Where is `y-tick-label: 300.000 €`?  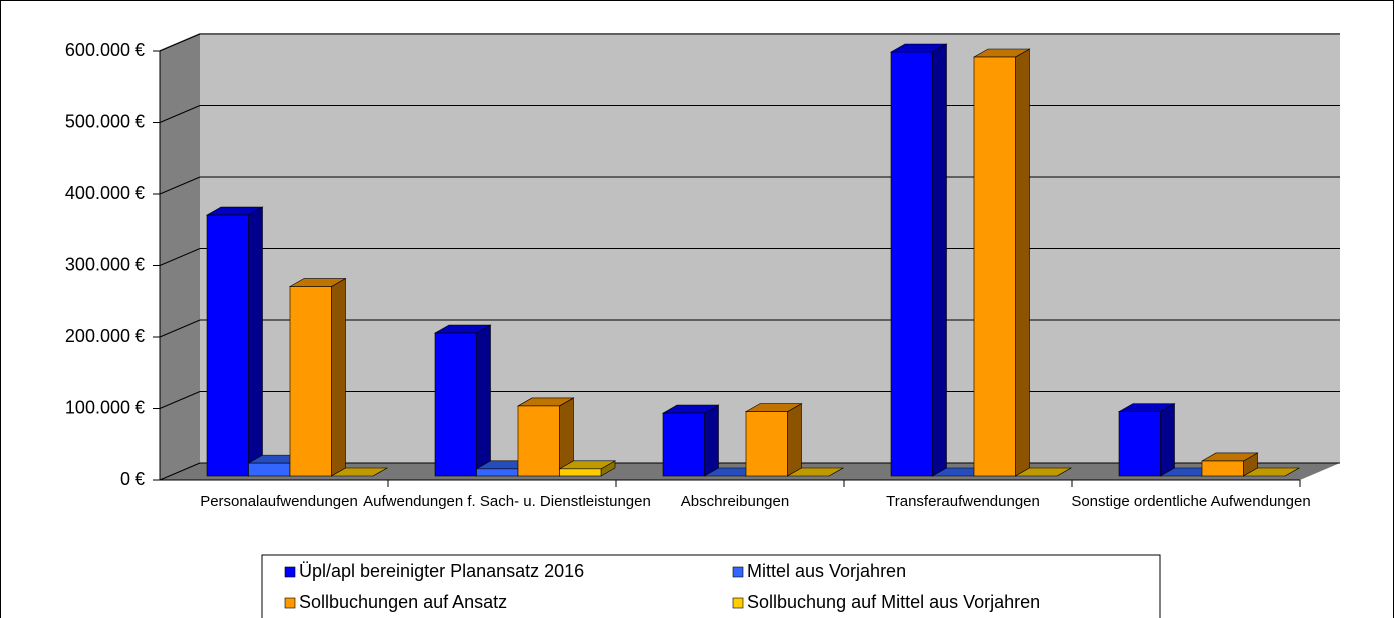 y-tick-label: 300.000 € is located at coordinates (105, 264).